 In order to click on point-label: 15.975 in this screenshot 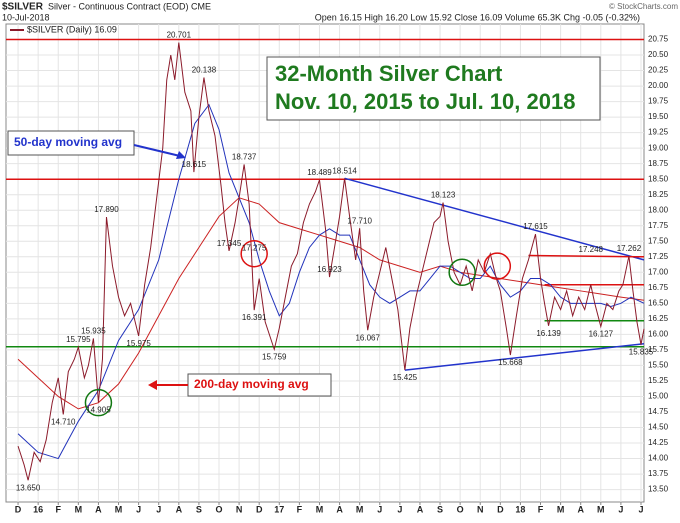, I will do `click(138, 343)`.